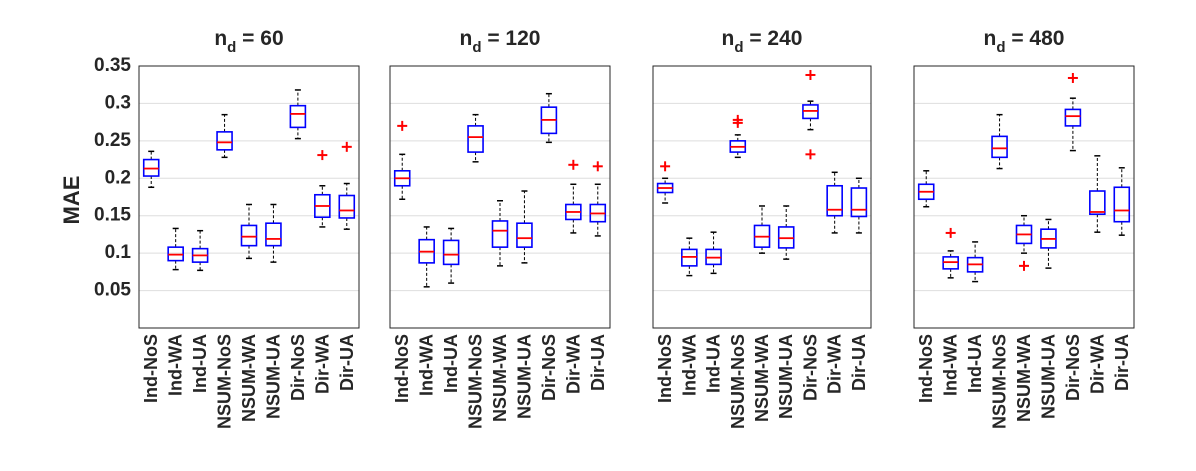  What do you see at coordinates (112, 140) in the screenshot?
I see `y-tick-label: 0.25` at bounding box center [112, 140].